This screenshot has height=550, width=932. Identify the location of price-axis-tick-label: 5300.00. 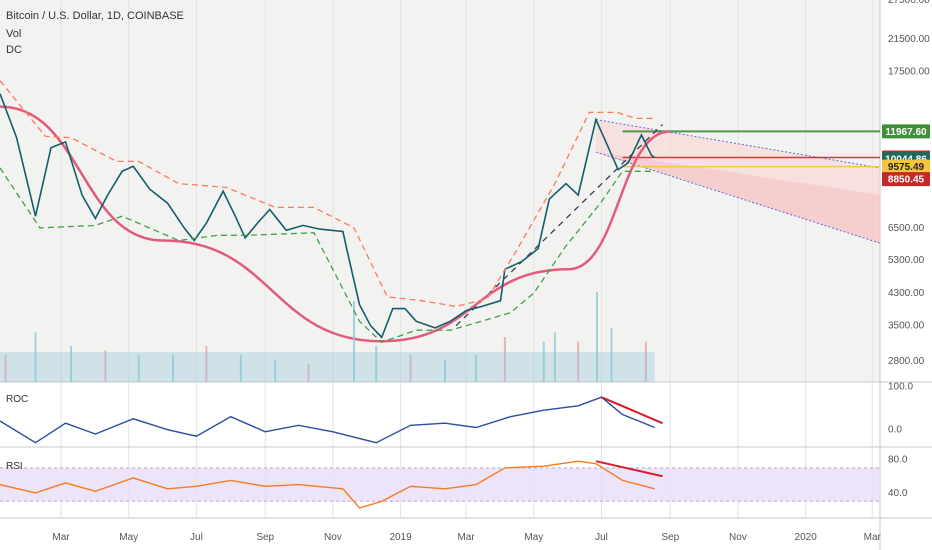
(906, 260).